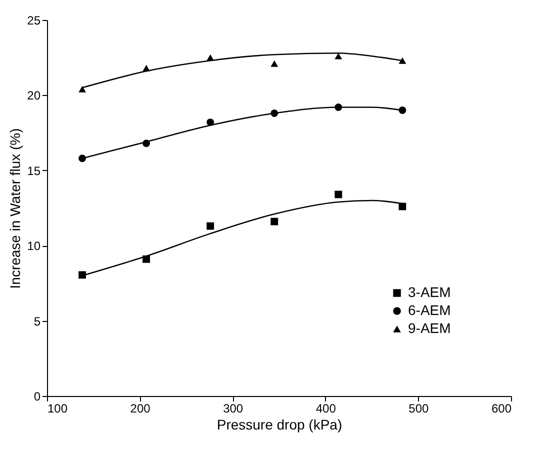  I want to click on y-tick-label: 25, so click(34, 21).